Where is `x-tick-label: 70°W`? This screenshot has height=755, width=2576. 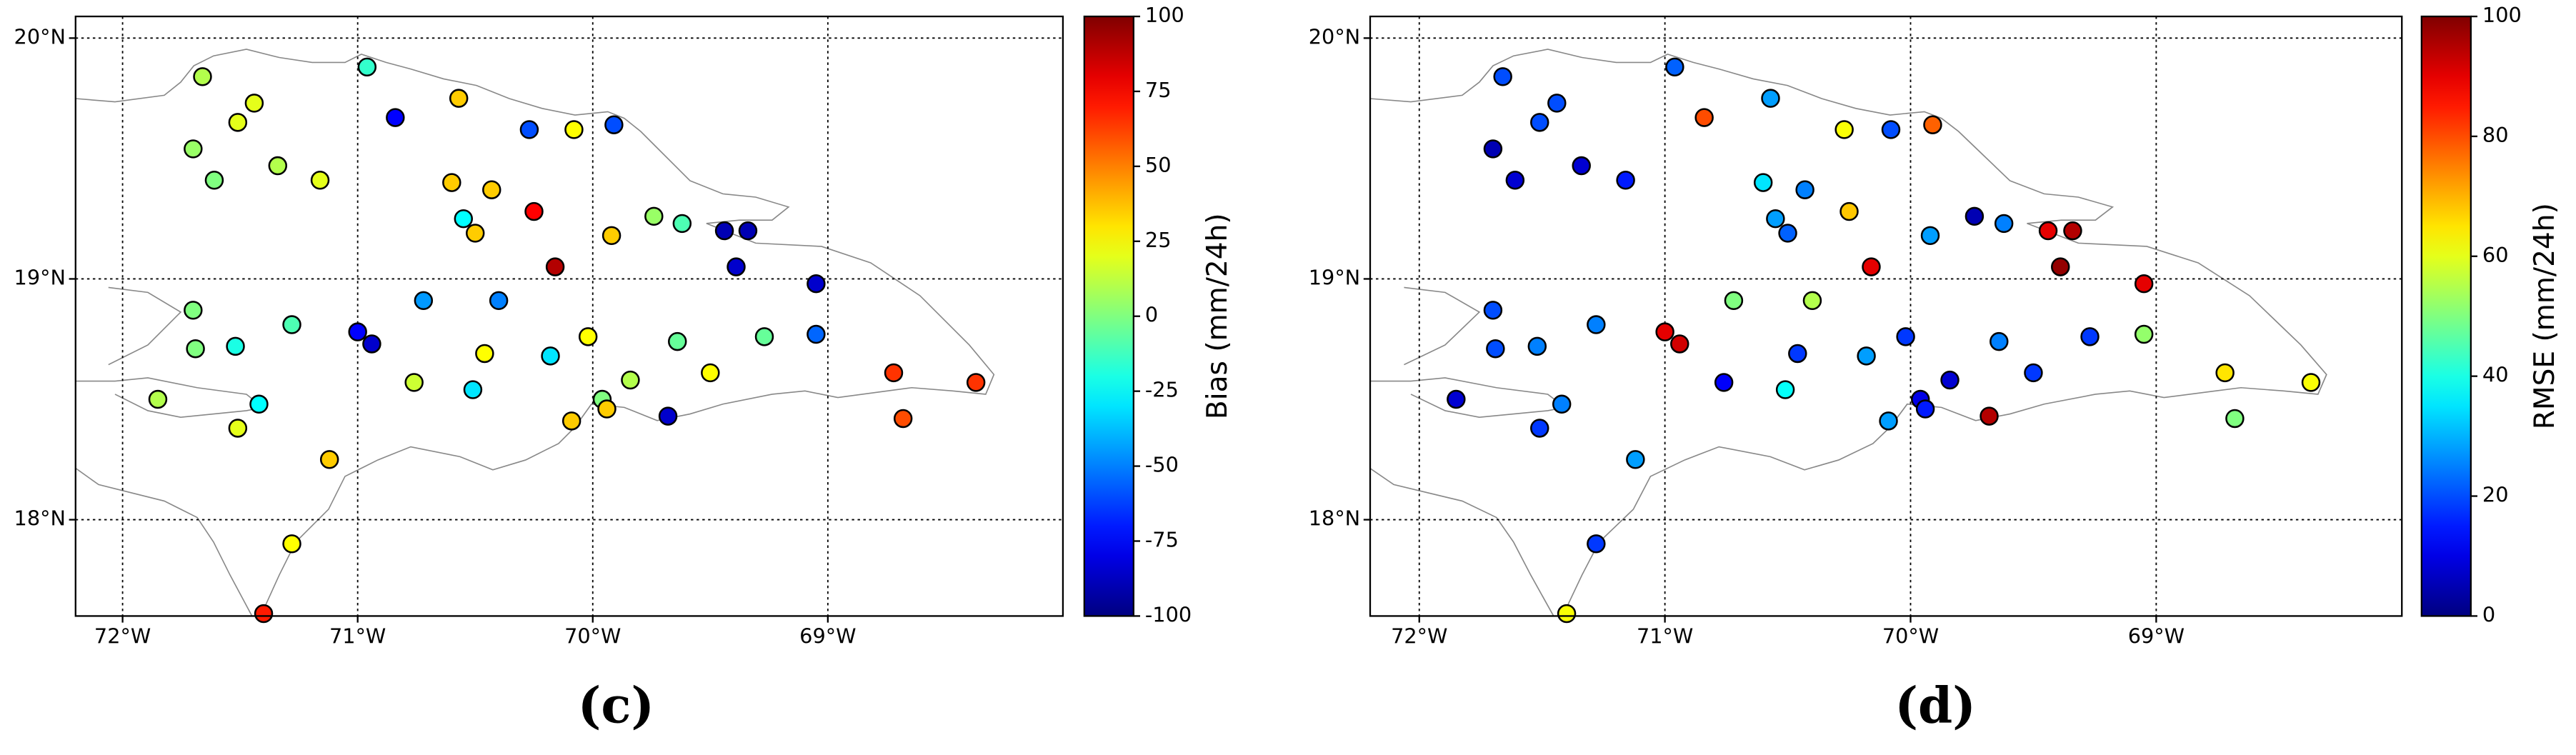
x-tick-label: 70°W is located at coordinates (1910, 636).